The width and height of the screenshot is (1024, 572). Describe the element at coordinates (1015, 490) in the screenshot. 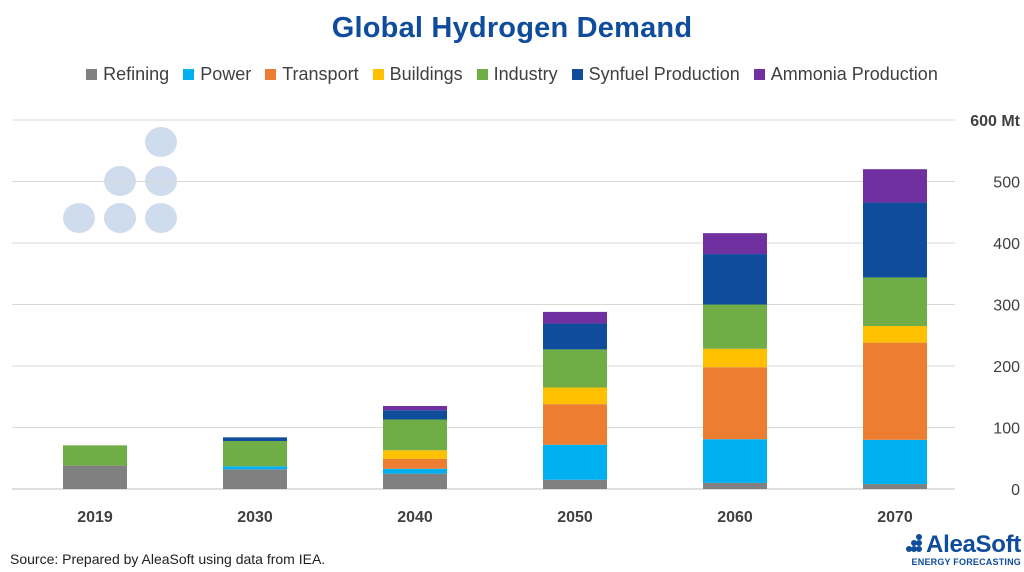

I see `y-tick-label: 0` at that location.